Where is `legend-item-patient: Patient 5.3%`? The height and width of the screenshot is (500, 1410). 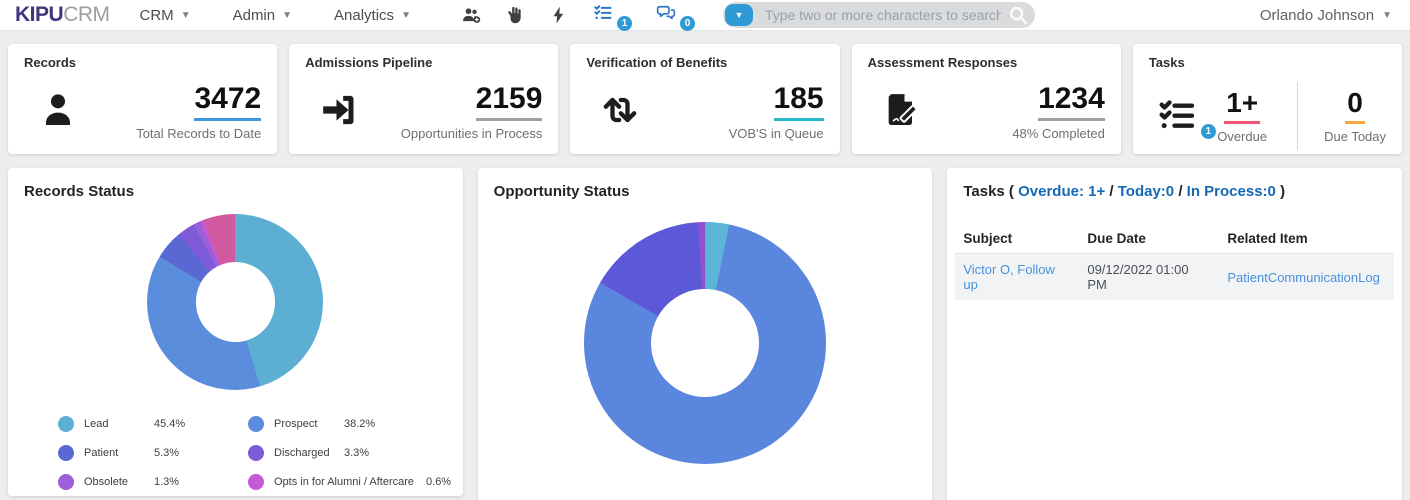 legend-item-patient: Patient 5.3% is located at coordinates (153, 453).